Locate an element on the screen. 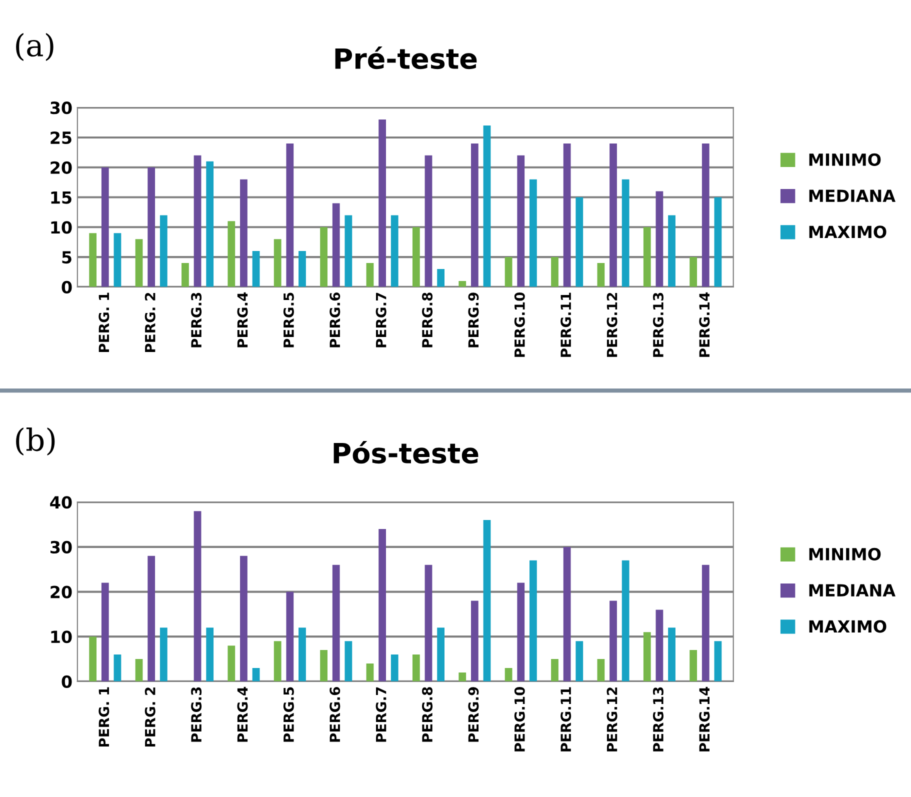 The image size is (911, 797). y-tick-label: 0 is located at coordinates (67, 287).